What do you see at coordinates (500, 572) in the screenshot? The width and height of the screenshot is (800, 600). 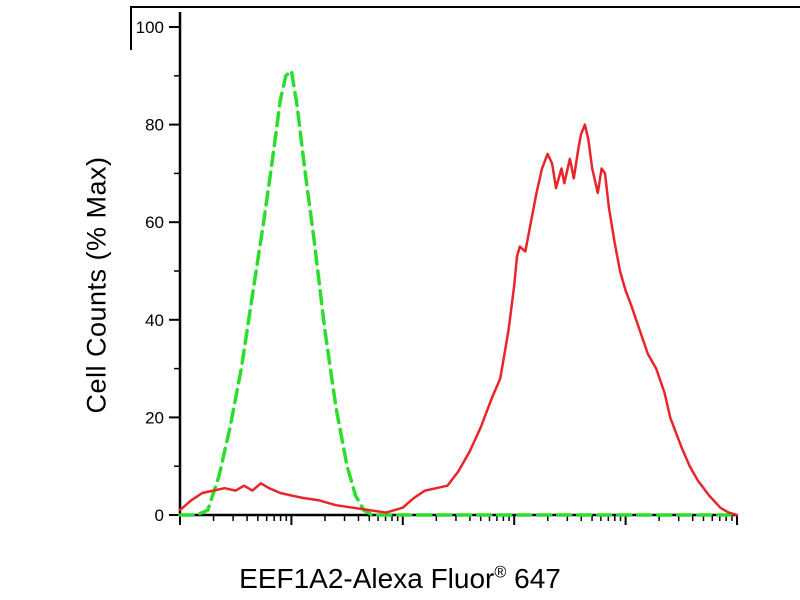 I see `registered-trademark-symbol: ®` at bounding box center [500, 572].